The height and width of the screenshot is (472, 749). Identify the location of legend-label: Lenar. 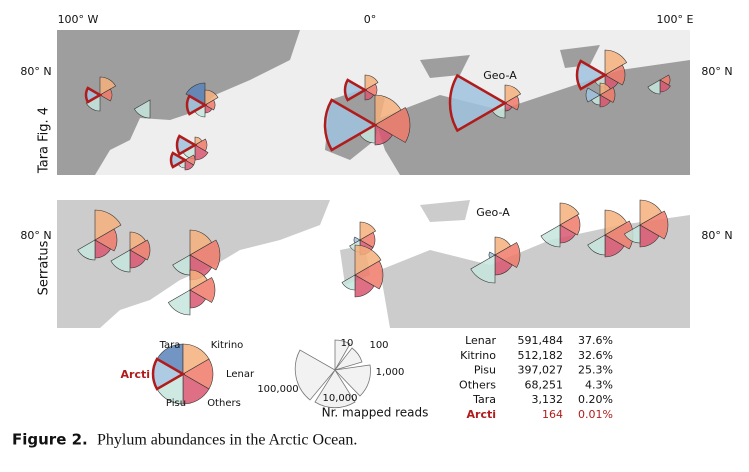
(240, 374).